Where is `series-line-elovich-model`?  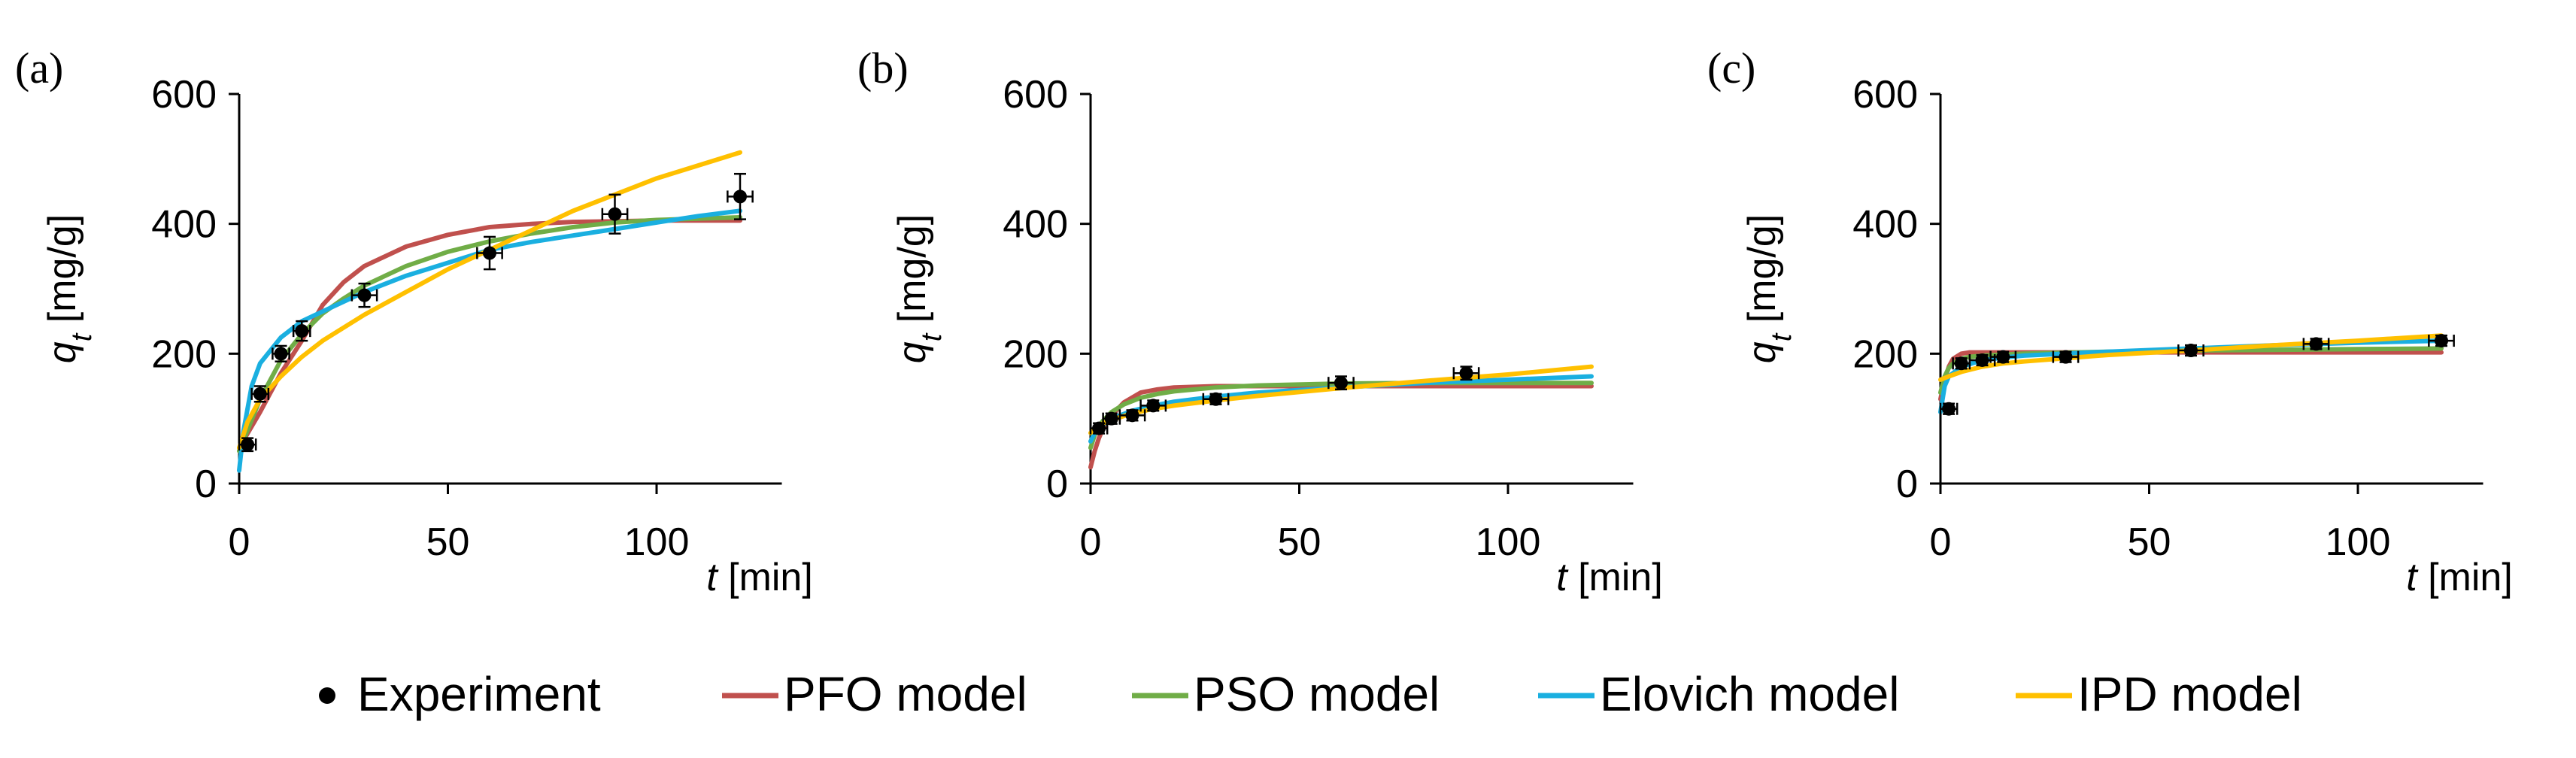
series-line-elovich-model is located at coordinates (489, 340).